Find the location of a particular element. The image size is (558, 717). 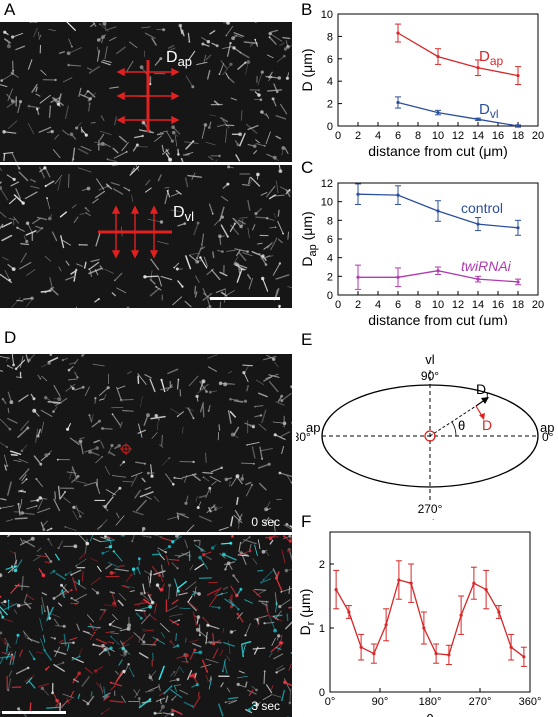

micrograph-a-top-svg: Dap is located at coordinates (146, 92).